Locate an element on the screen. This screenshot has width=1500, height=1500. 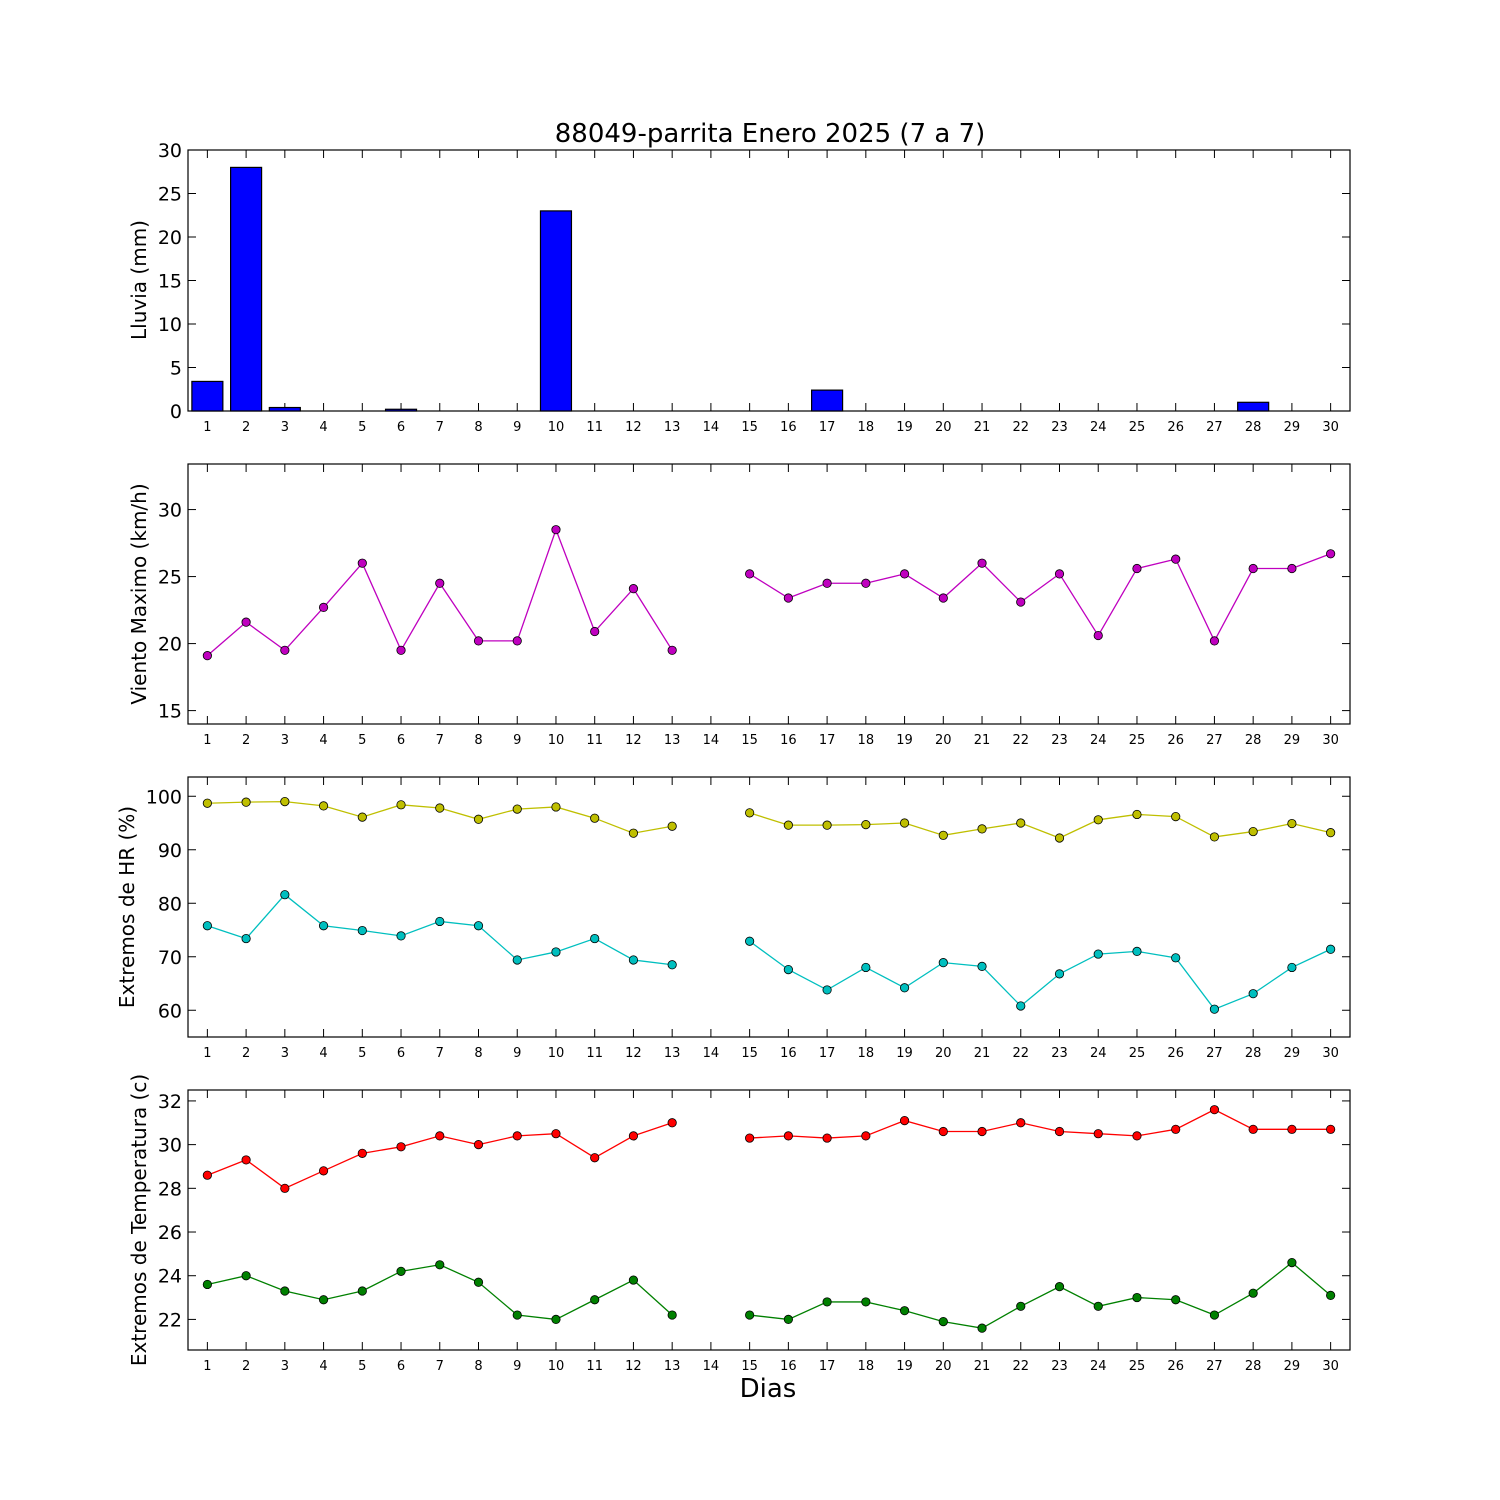
rain-xtick-label: 4 is located at coordinates (323, 427).